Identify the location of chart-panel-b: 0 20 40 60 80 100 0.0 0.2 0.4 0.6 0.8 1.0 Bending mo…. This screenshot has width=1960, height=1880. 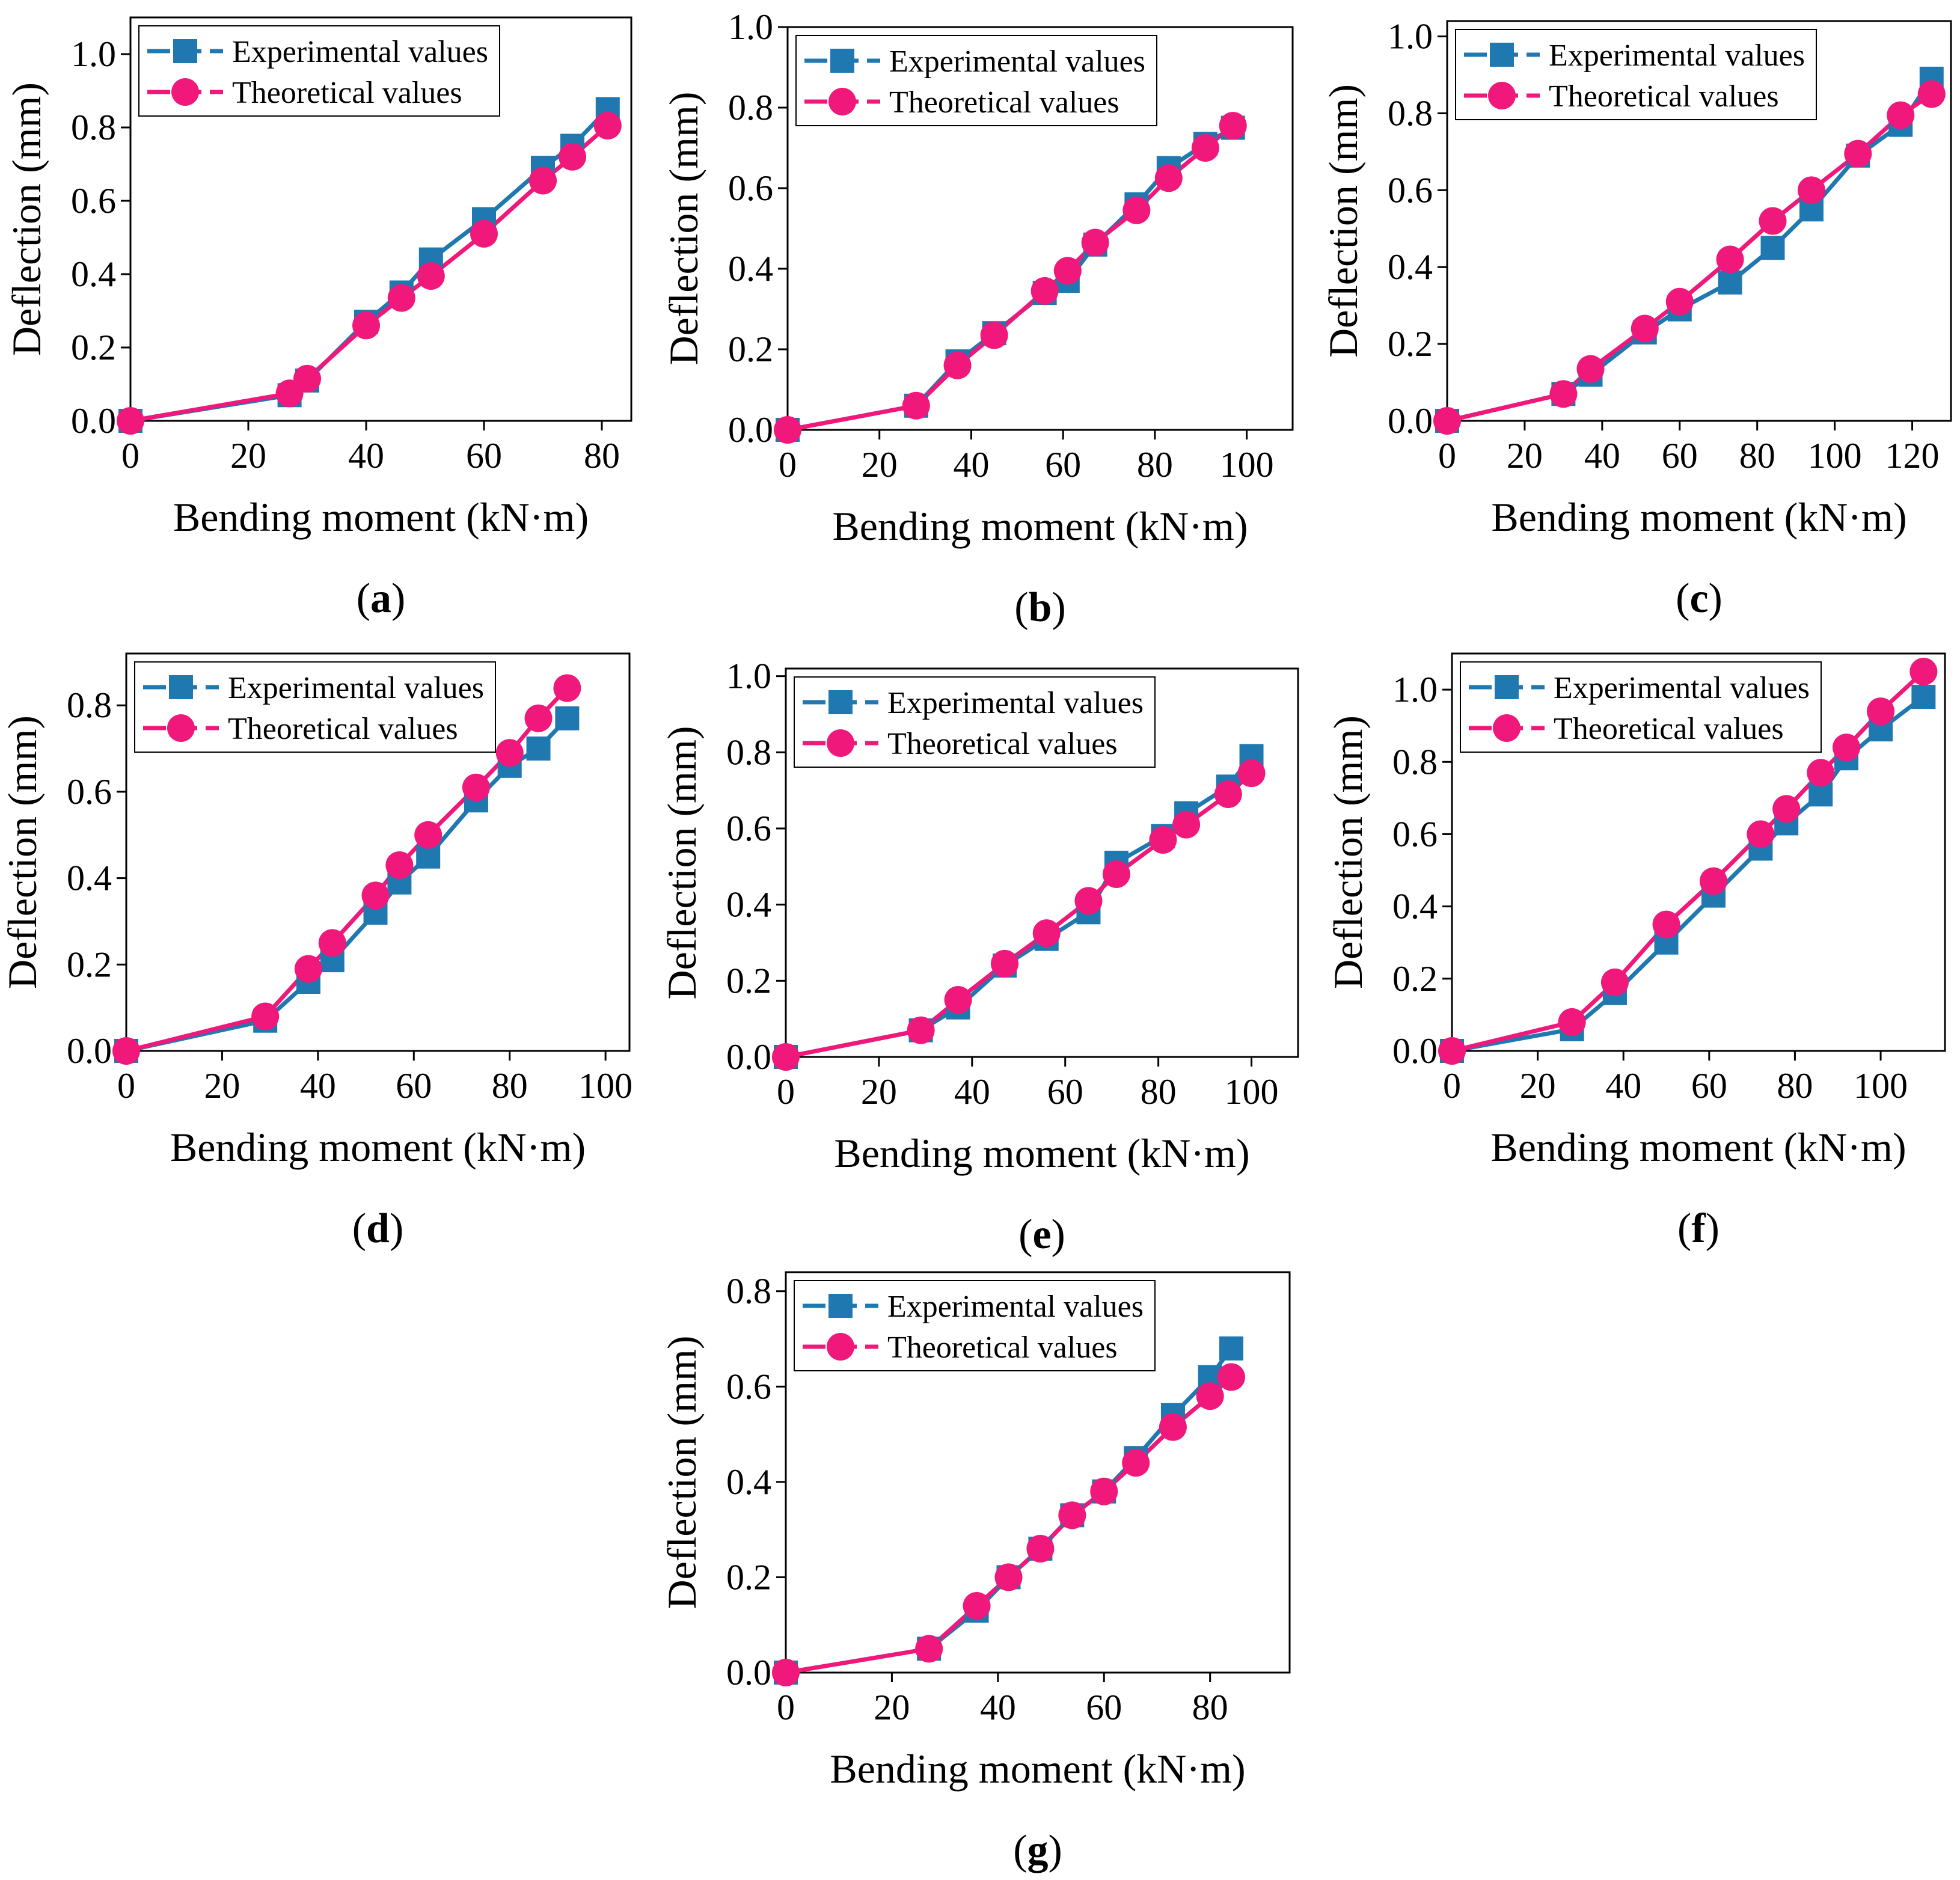
(977, 319).